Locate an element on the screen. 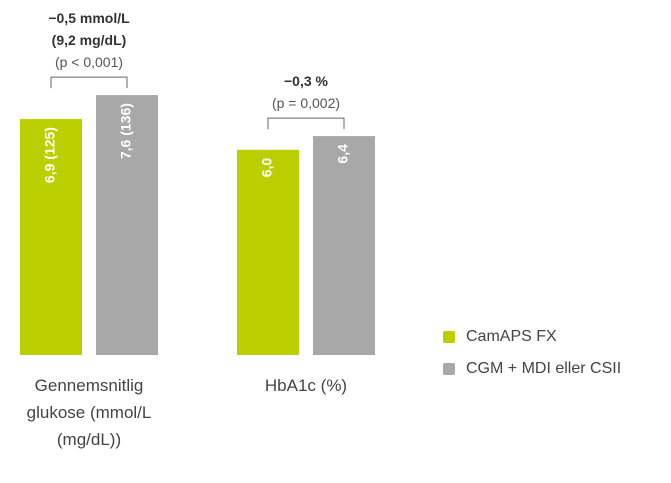 The image size is (671, 483). legend-label: CGM + MDI eller CSII is located at coordinates (543, 368).